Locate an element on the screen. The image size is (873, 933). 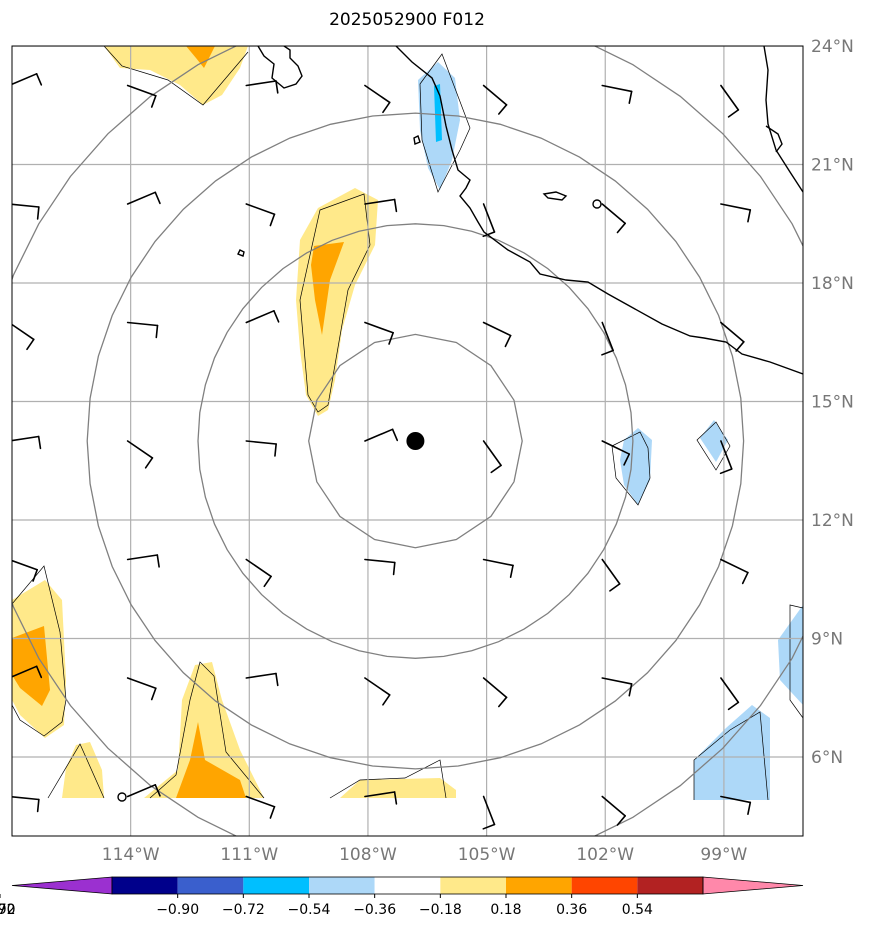
latitude-tick-label: 21°N is located at coordinates (832, 166).